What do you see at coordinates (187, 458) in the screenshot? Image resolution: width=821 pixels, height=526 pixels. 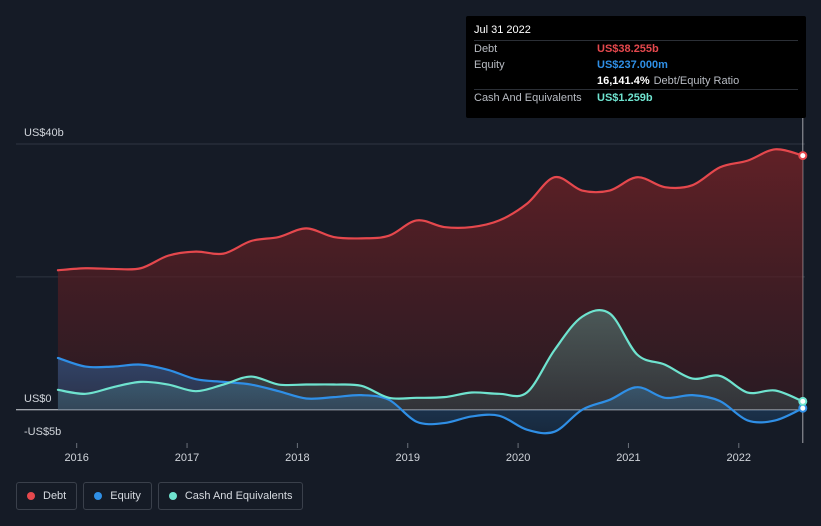 I see `x-tick-label: 2017` at bounding box center [187, 458].